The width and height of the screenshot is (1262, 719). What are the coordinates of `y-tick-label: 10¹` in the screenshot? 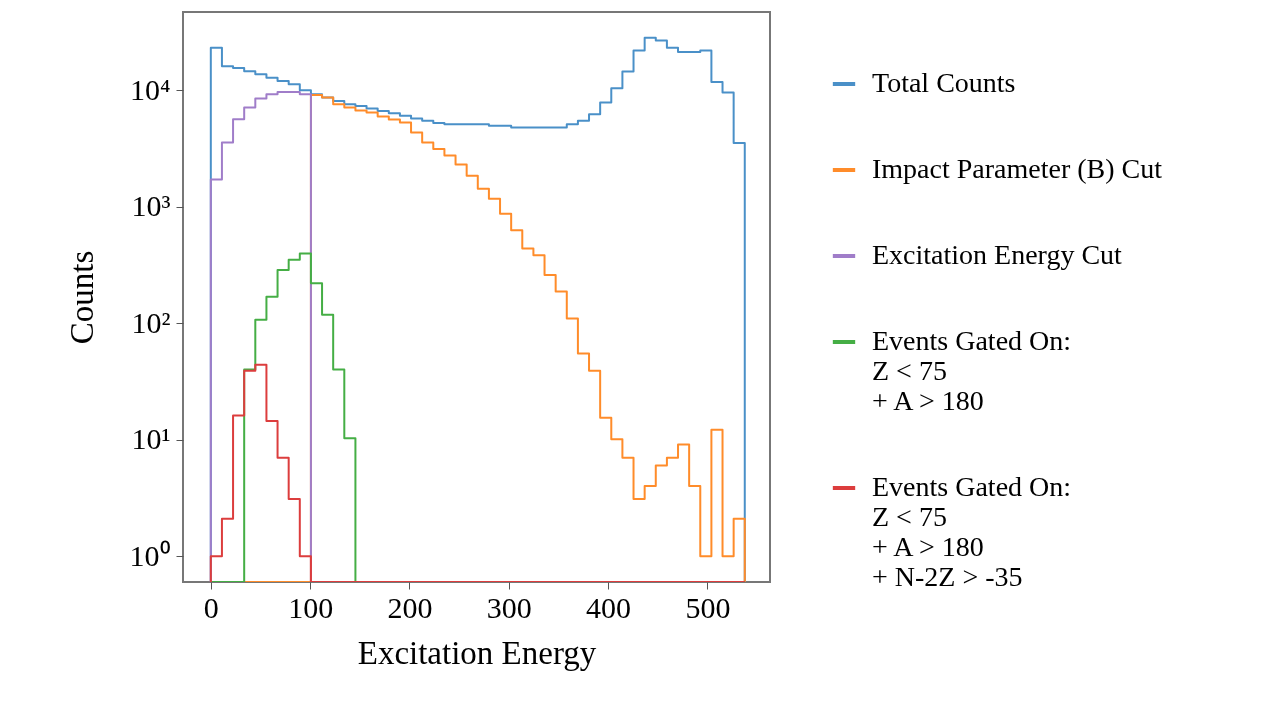 It's located at (151, 439).